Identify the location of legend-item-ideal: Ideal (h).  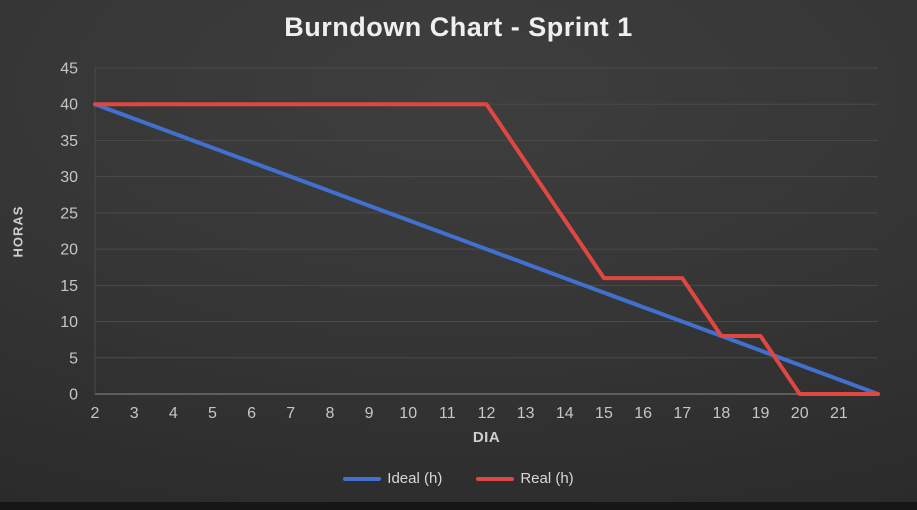
(392, 478).